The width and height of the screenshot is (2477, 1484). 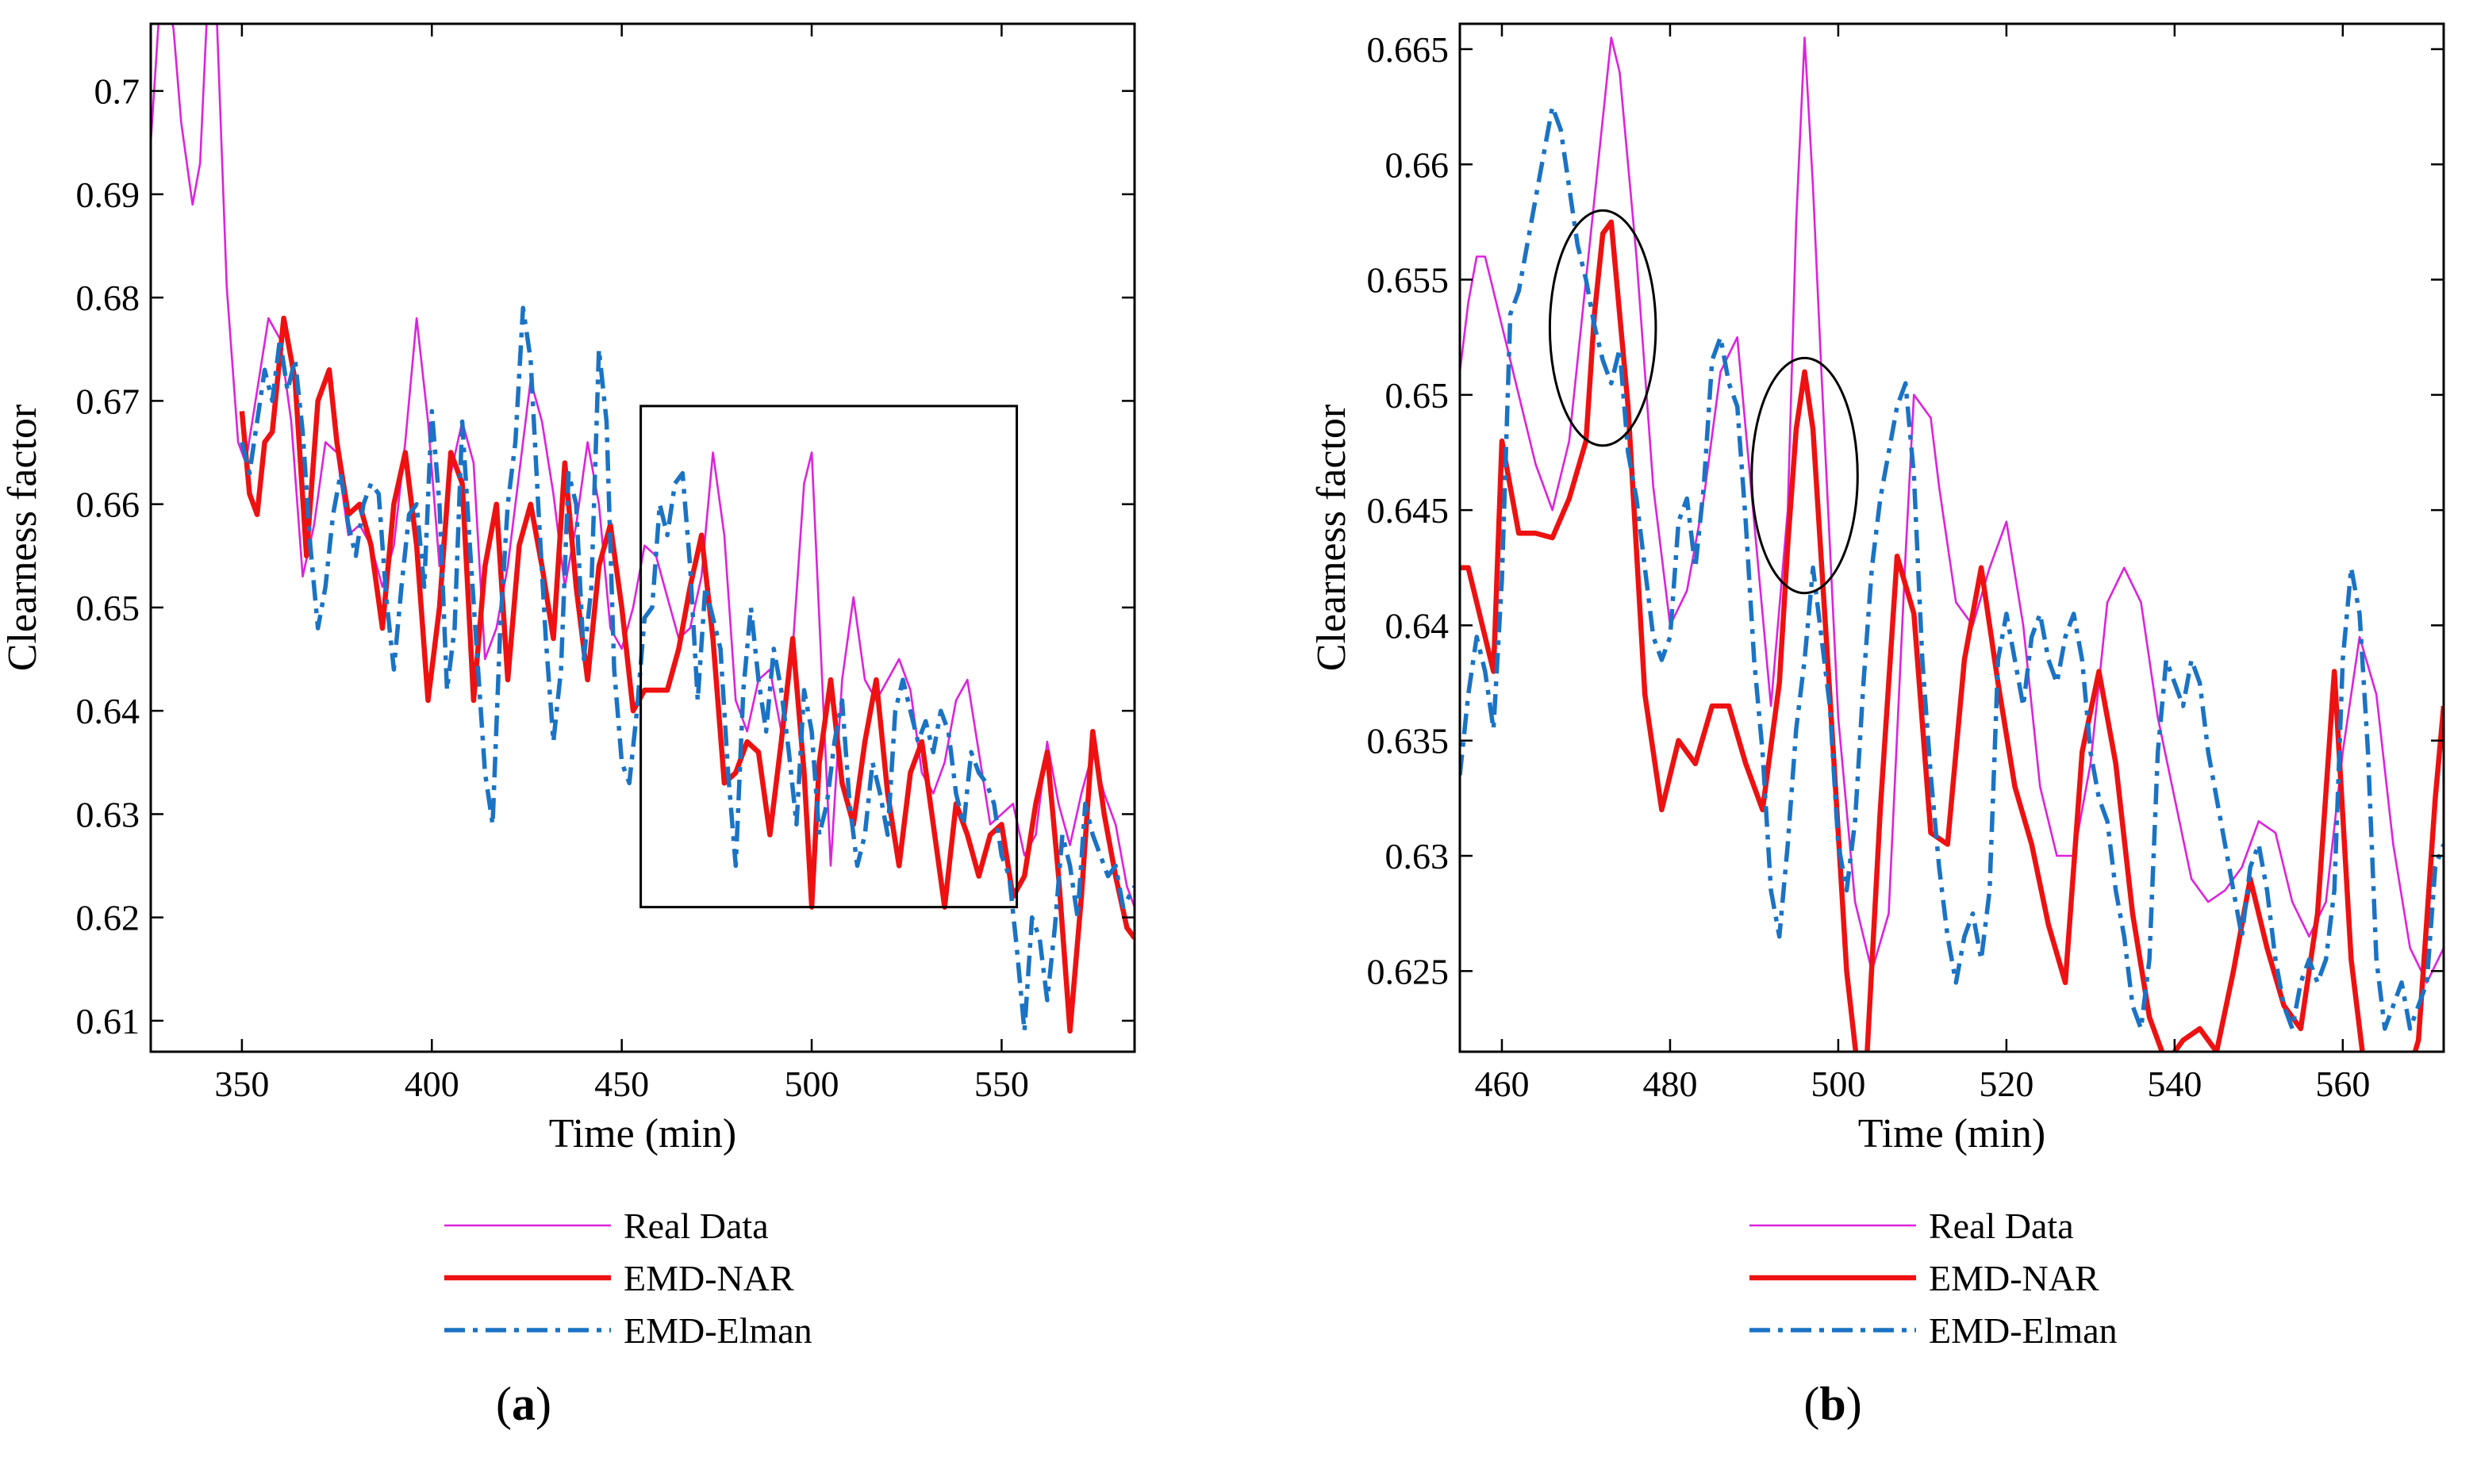 I want to click on y-tick-label: 0.62, so click(x=108, y=918).